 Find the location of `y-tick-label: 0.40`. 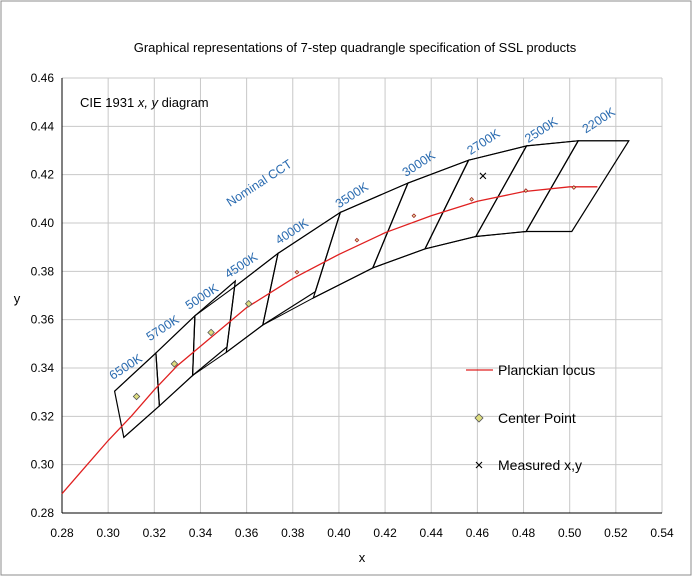

y-tick-label: 0.40 is located at coordinates (43, 223).